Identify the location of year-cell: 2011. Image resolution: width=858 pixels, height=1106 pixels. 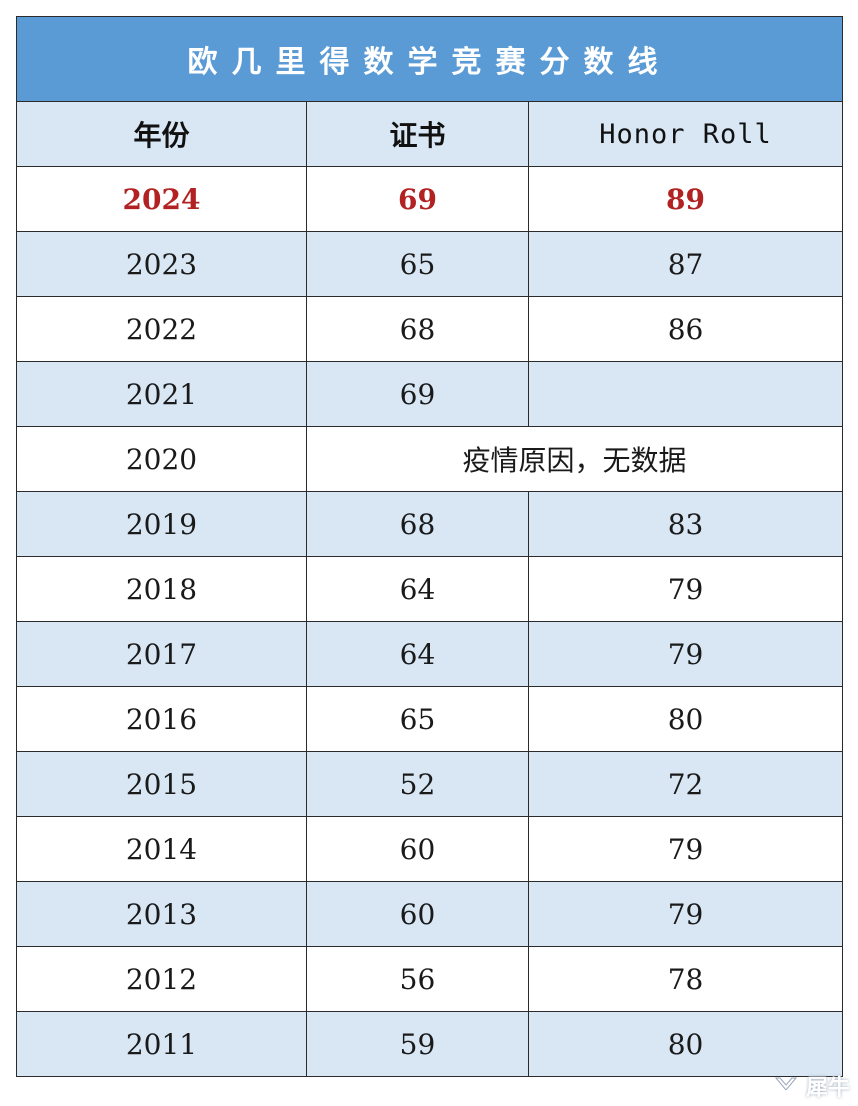
(161, 1044).